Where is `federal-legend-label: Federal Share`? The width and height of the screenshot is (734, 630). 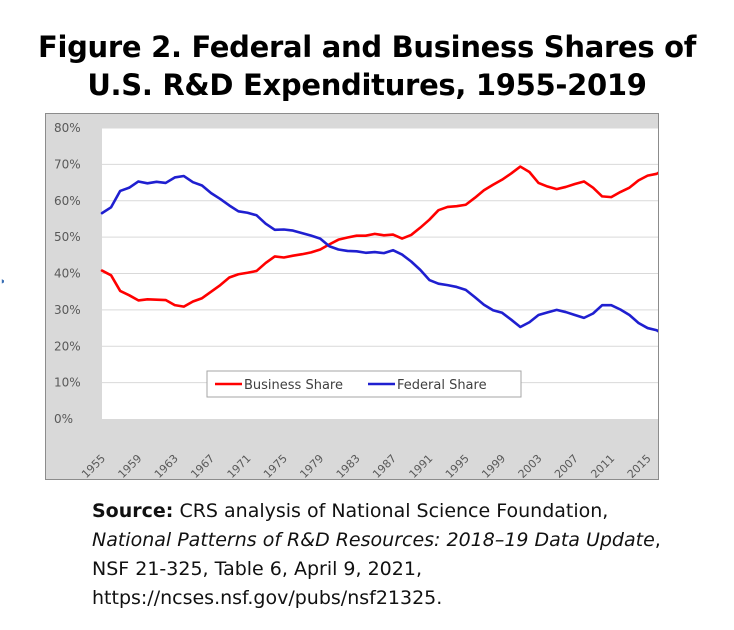 federal-legend-label: Federal Share is located at coordinates (442, 385).